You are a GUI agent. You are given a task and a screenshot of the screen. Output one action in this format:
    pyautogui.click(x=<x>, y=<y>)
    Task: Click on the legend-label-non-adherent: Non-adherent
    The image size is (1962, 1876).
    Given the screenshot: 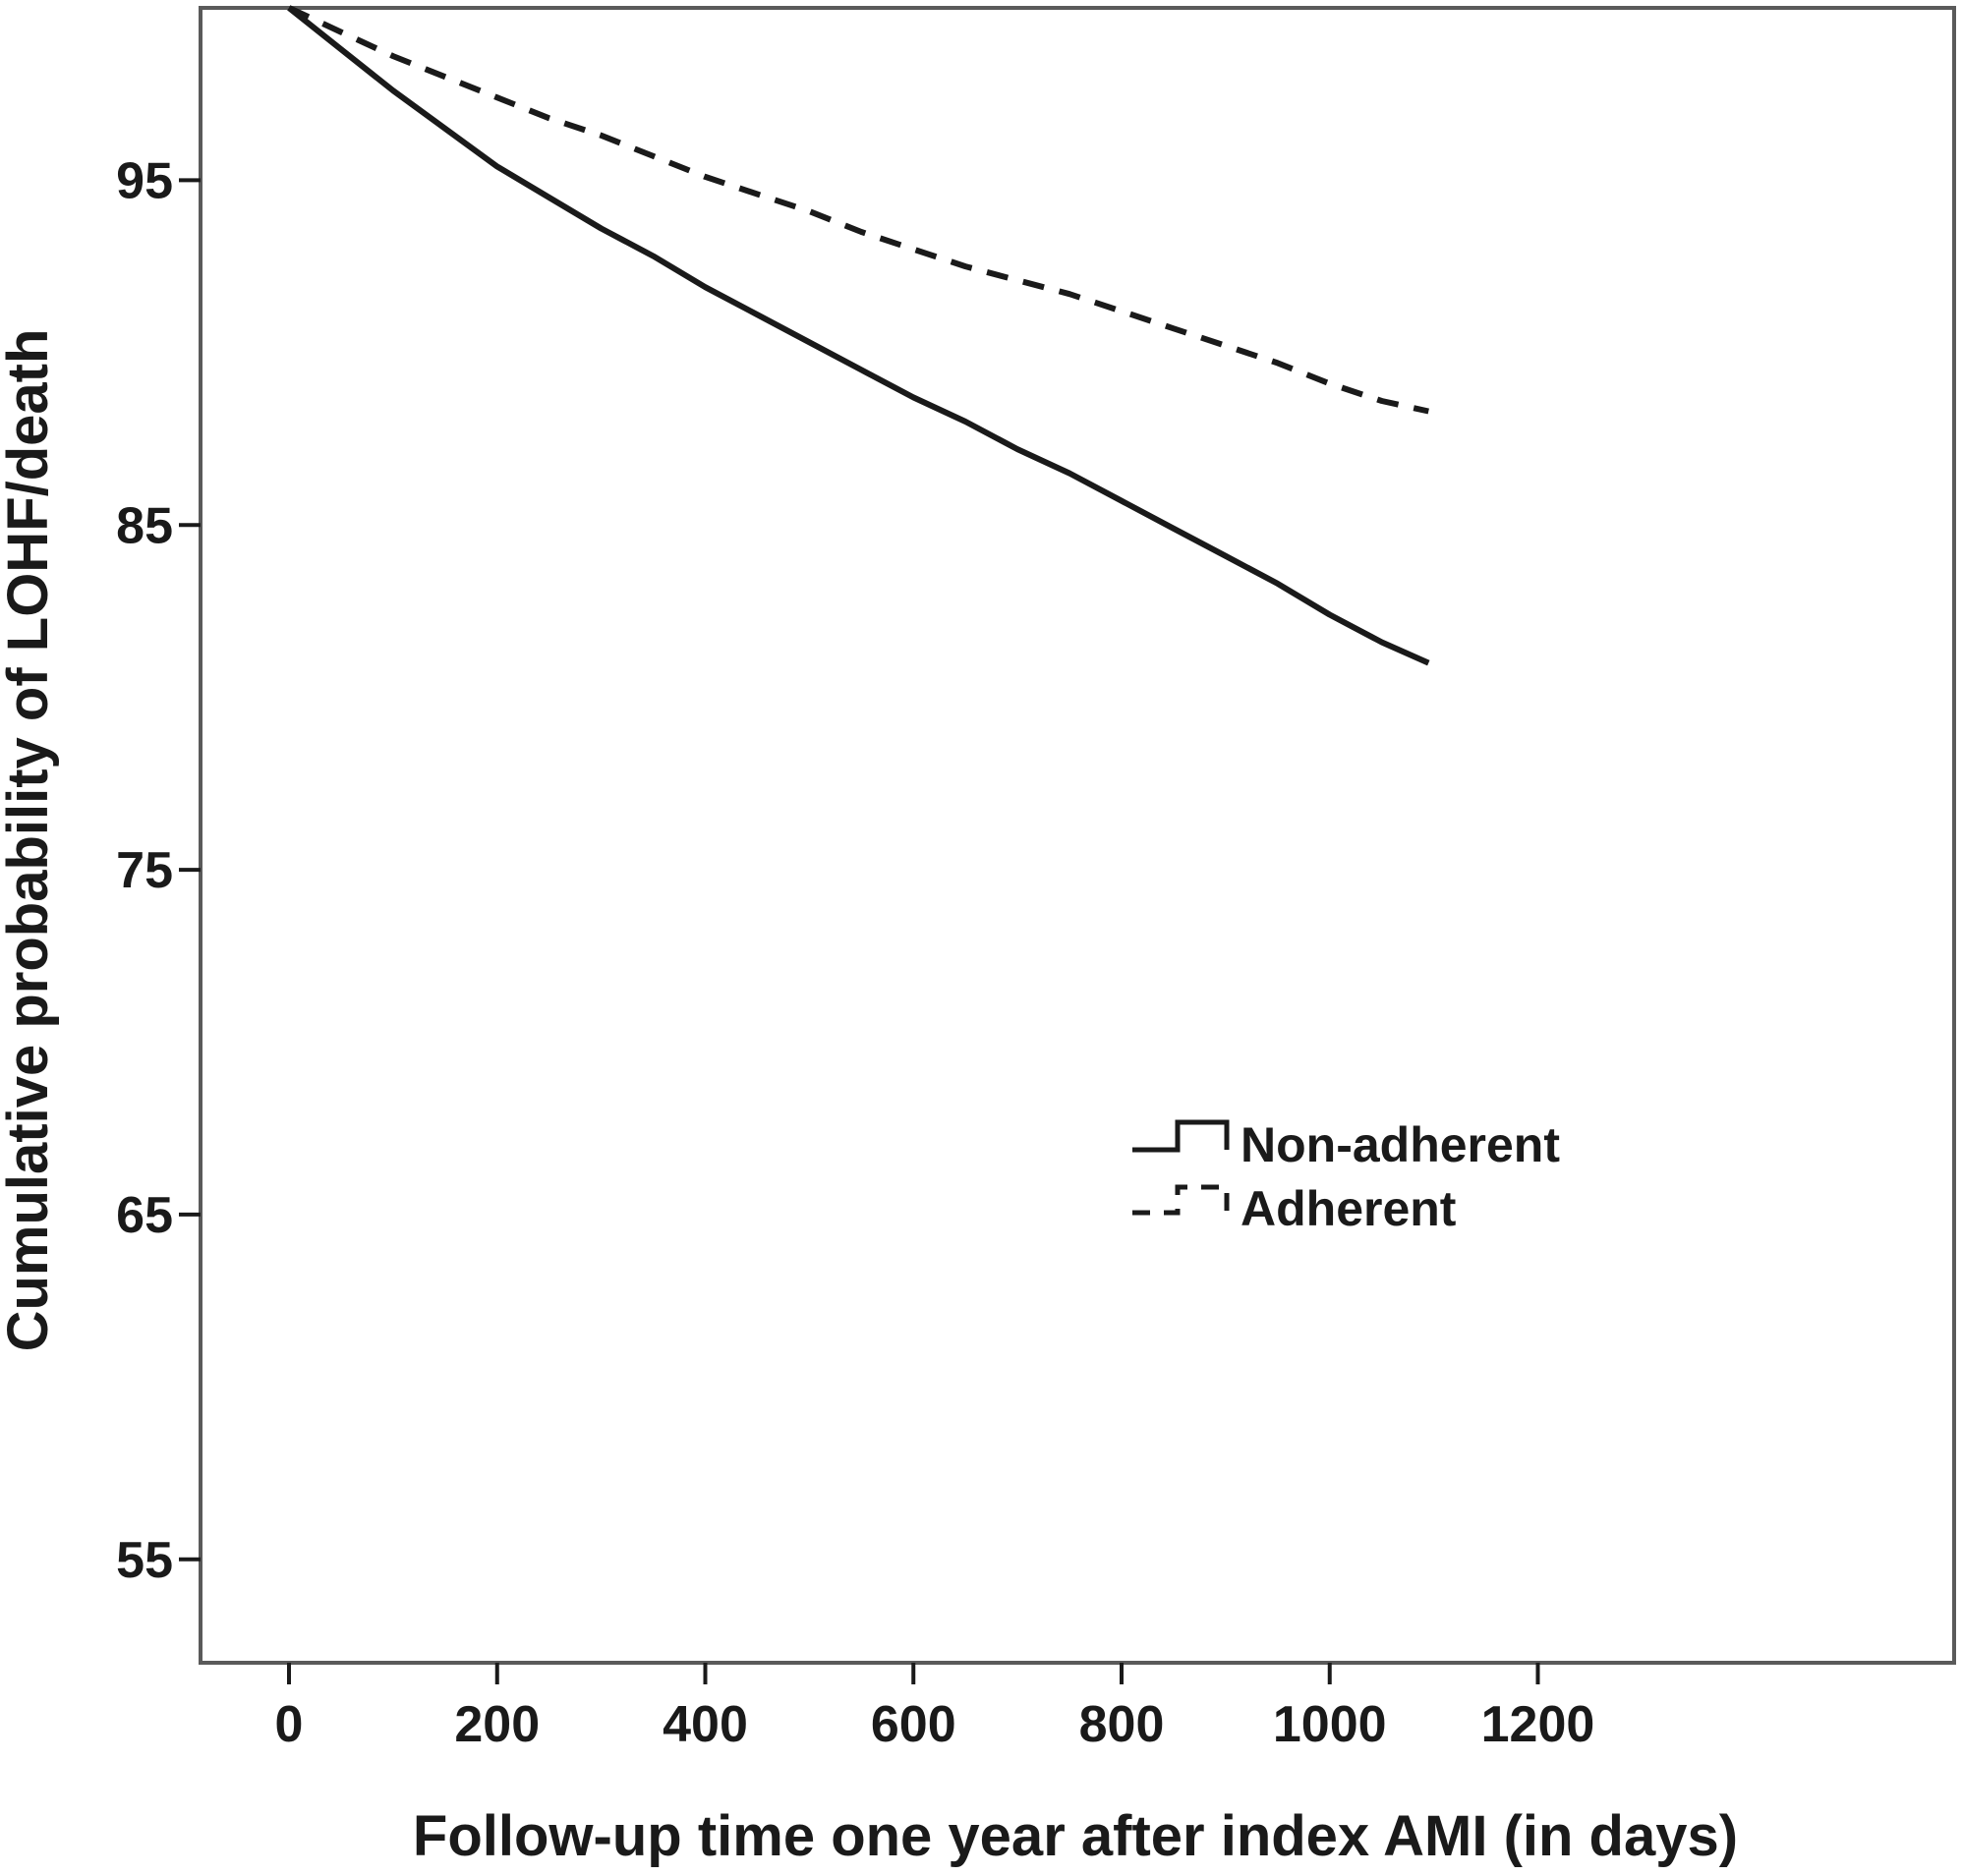 What is the action you would take?
    pyautogui.click(x=1401, y=1144)
    